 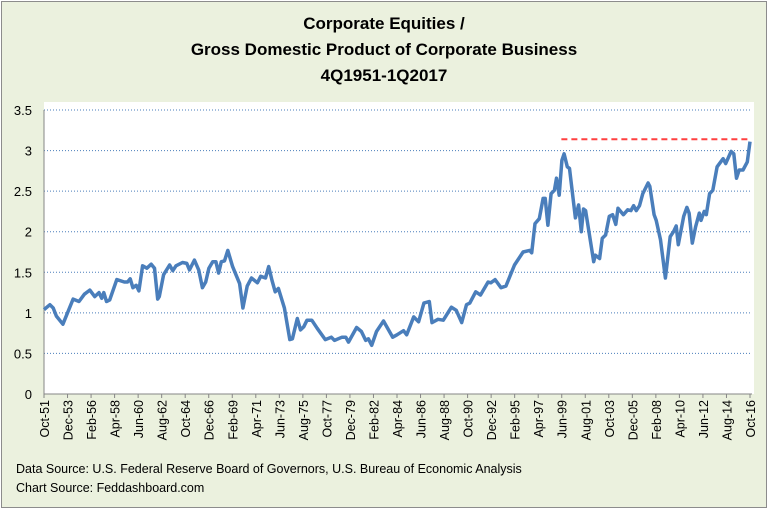 I want to click on x-tick-label: Feb-82, so click(x=374, y=420).